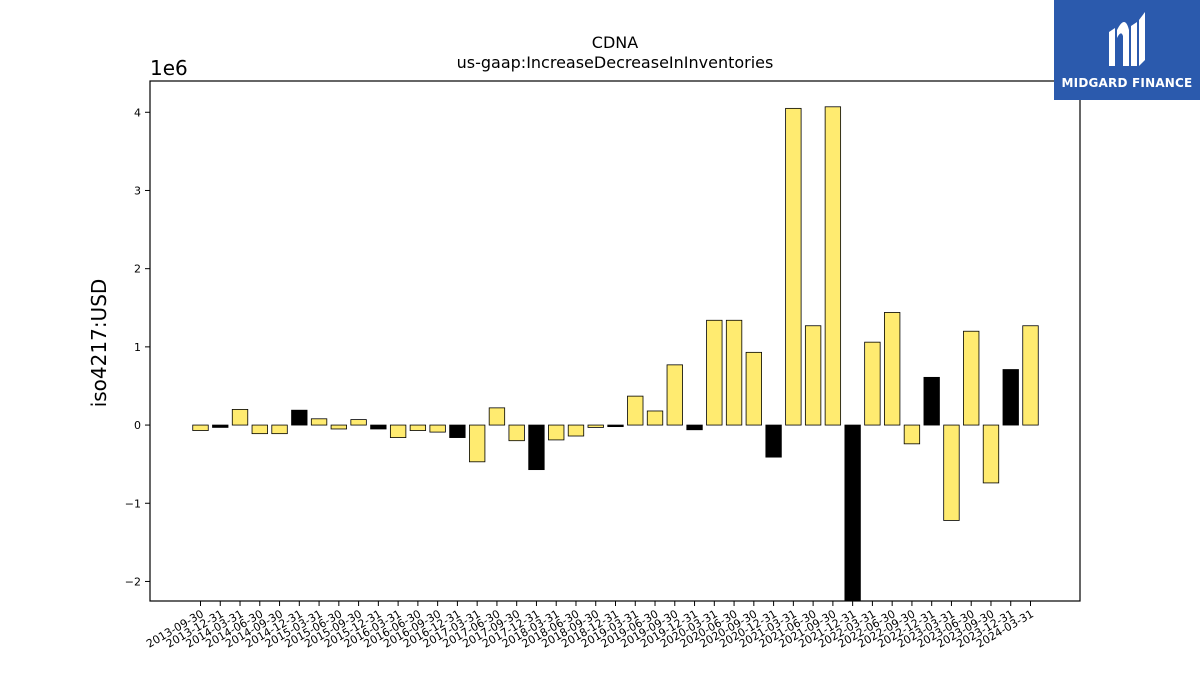 This screenshot has height=675, width=1200. What do you see at coordinates (1127, 83) in the screenshot?
I see `logo-text: MIDGARD FINANCE` at bounding box center [1127, 83].